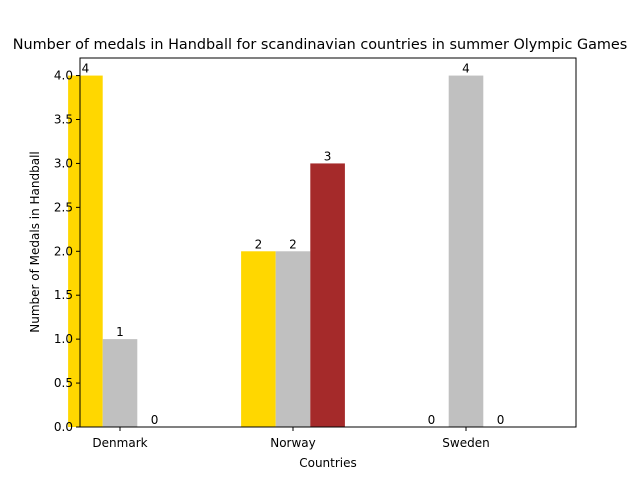 This screenshot has width=640, height=480. Describe the element at coordinates (63, 76) in the screenshot. I see `y-tick-label: 4.0` at that location.